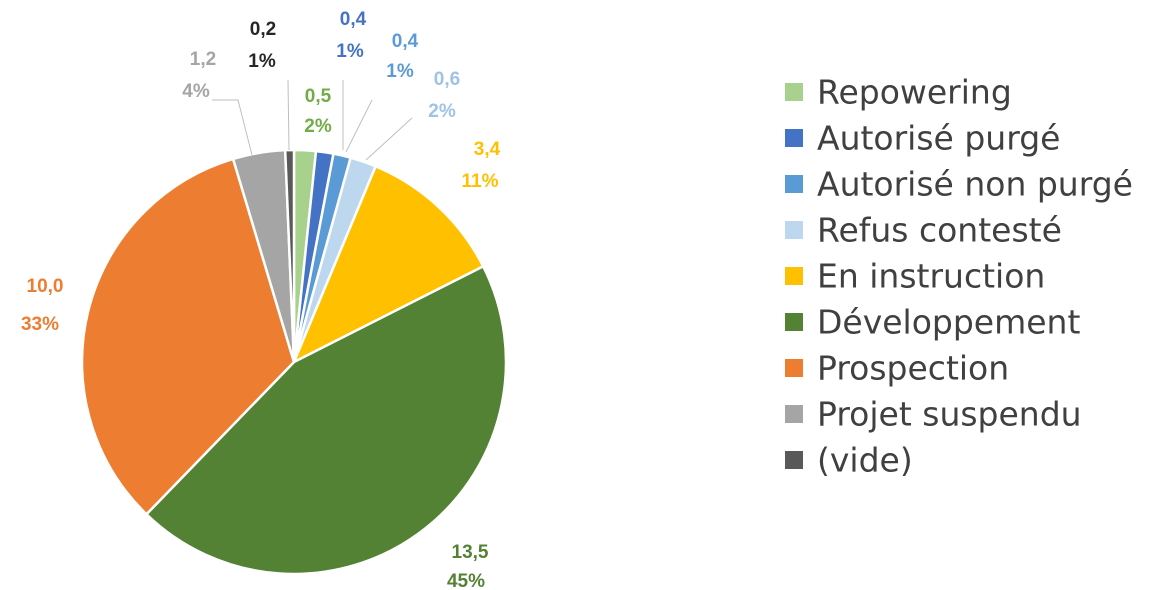  What do you see at coordinates (466, 580) in the screenshot?
I see `percent-label: 45%` at bounding box center [466, 580].